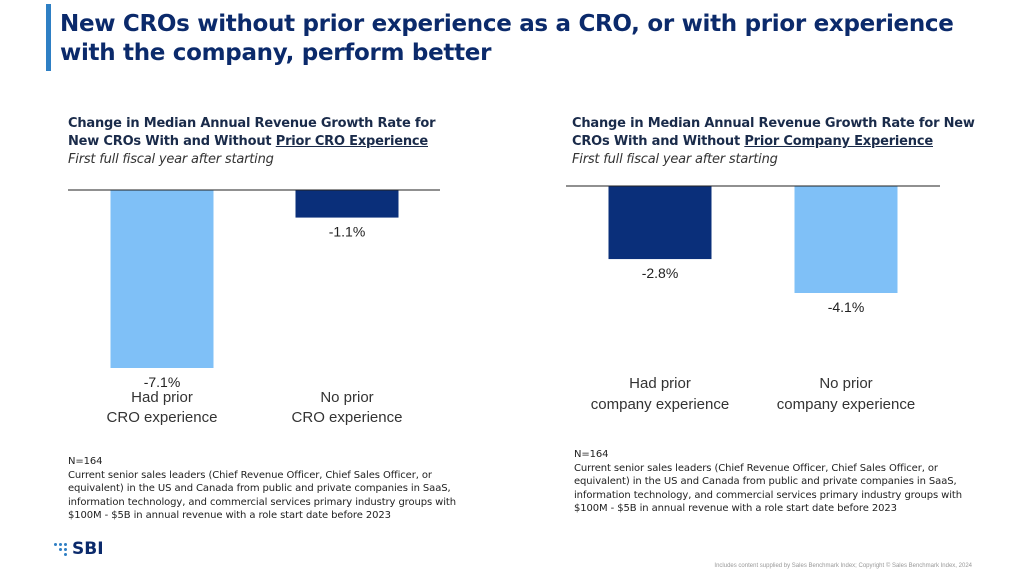  I want to click on title-accent-bar, so click(48, 37).